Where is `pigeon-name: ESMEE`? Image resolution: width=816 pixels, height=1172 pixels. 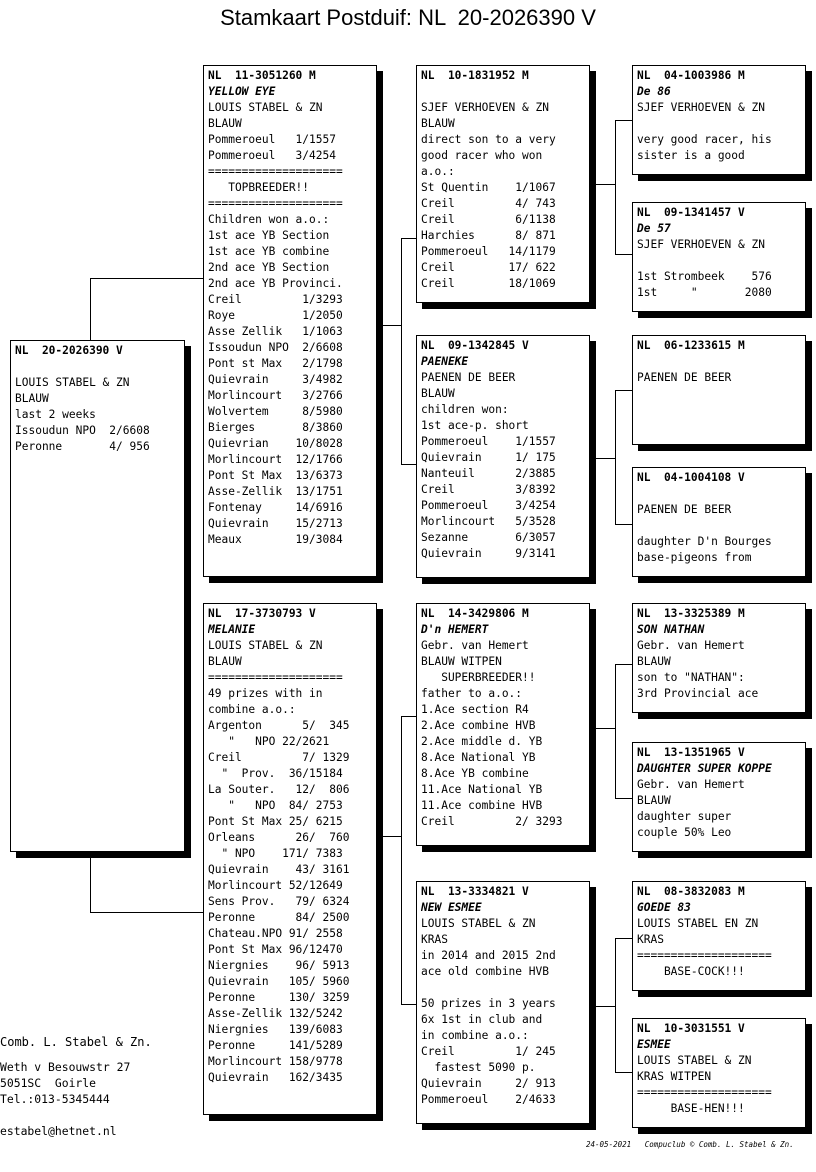
pigeon-name: ESMEE is located at coordinates (654, 1044).